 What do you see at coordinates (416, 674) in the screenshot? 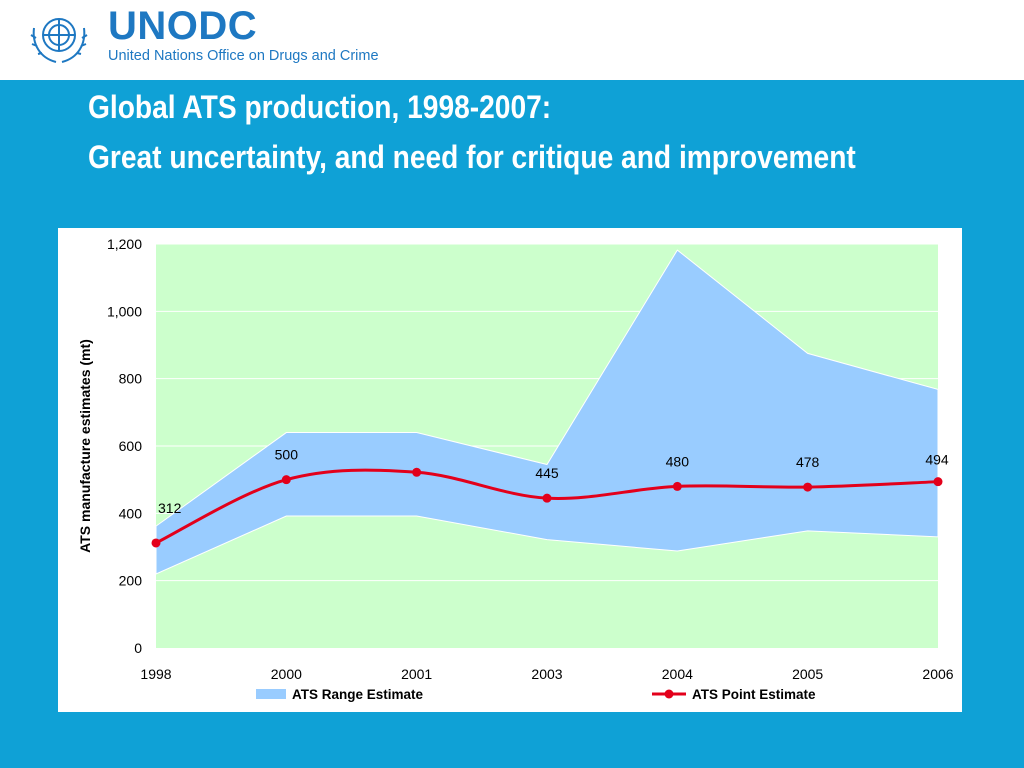
I see `x-tick-label: 2001` at bounding box center [416, 674].